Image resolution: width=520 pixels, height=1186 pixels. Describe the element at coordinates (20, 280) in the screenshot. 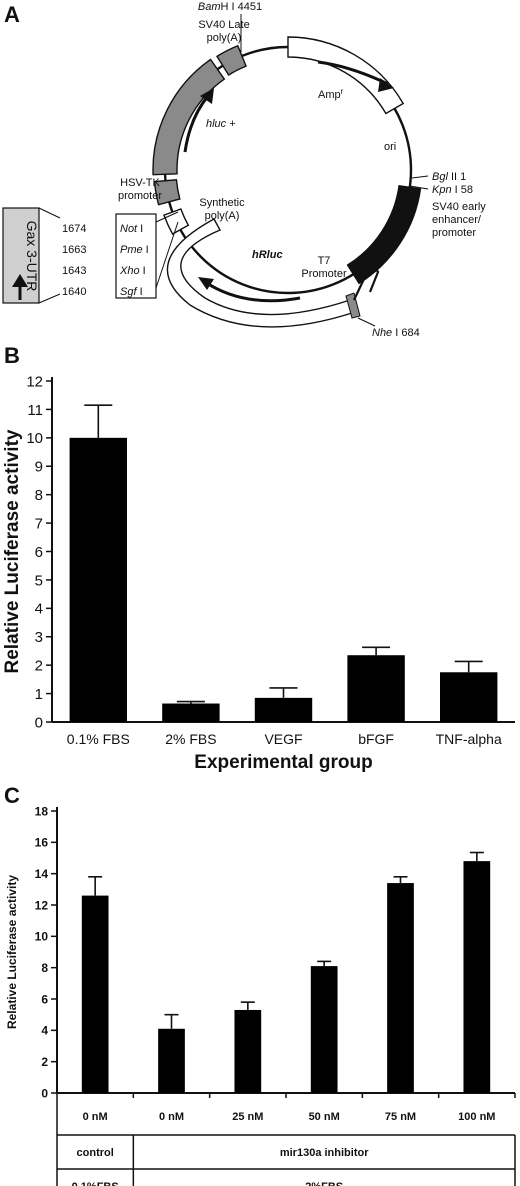

I see `gax-arrowhead` at that location.